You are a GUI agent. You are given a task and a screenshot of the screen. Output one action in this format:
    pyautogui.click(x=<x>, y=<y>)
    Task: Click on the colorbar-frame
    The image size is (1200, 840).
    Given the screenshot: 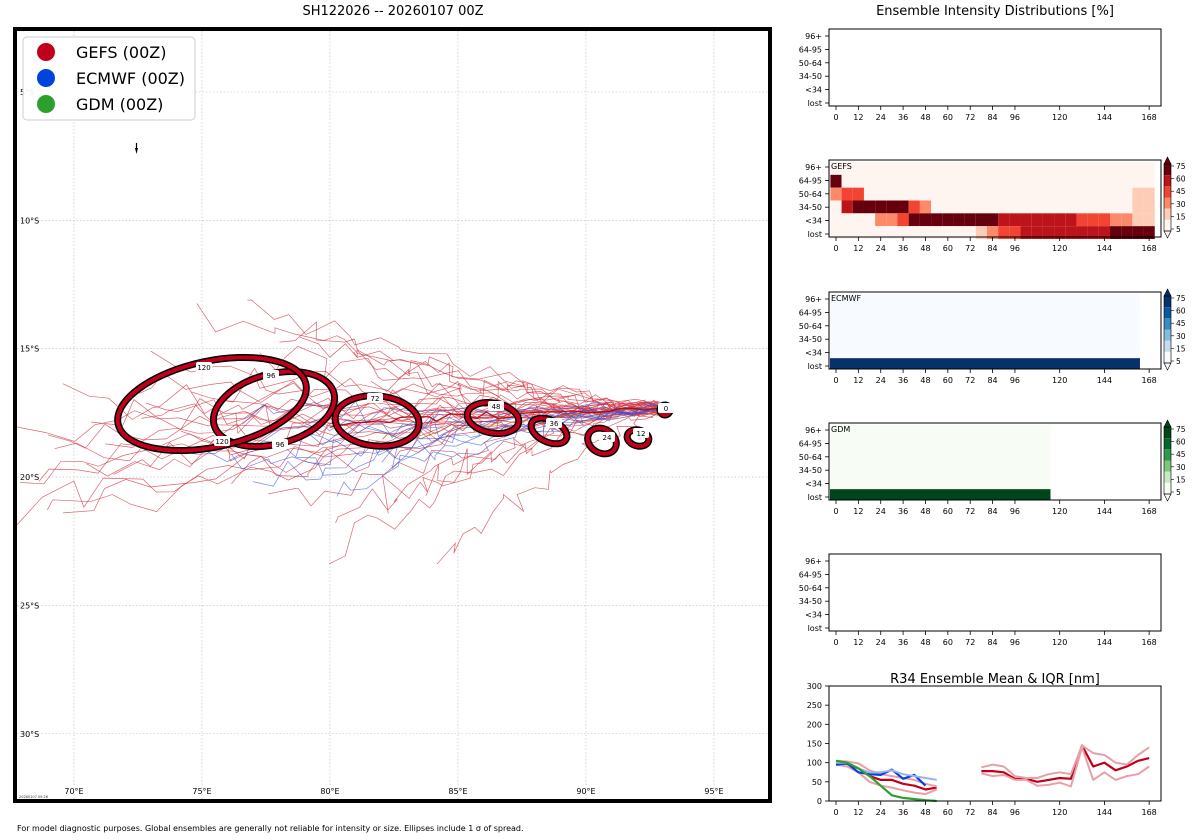 What is the action you would take?
    pyautogui.click(x=1167, y=460)
    